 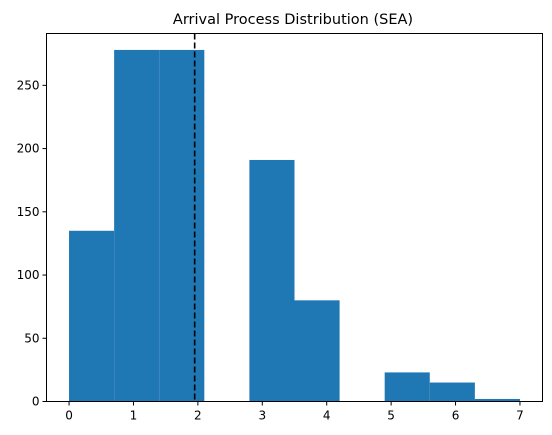 I want to click on x-tick-label-6: 6, so click(x=456, y=416).